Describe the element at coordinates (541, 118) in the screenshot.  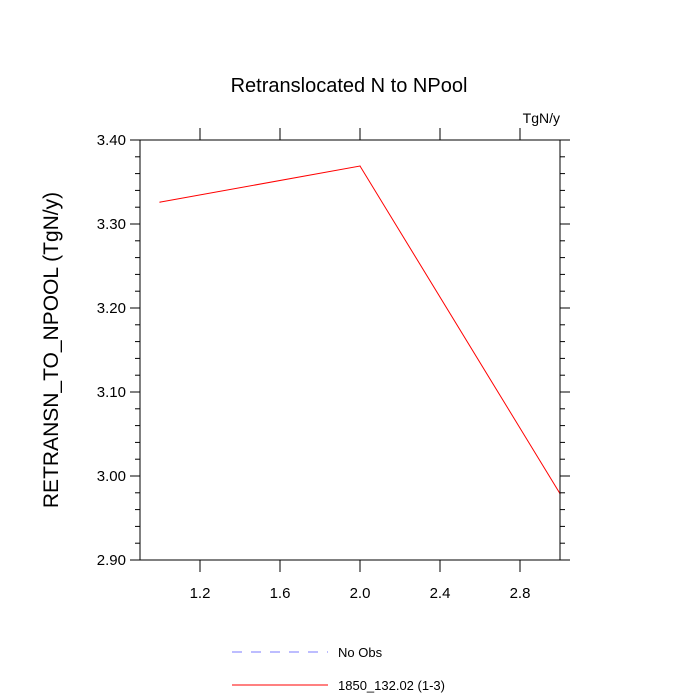
I see `units-label: TgN/y` at that location.